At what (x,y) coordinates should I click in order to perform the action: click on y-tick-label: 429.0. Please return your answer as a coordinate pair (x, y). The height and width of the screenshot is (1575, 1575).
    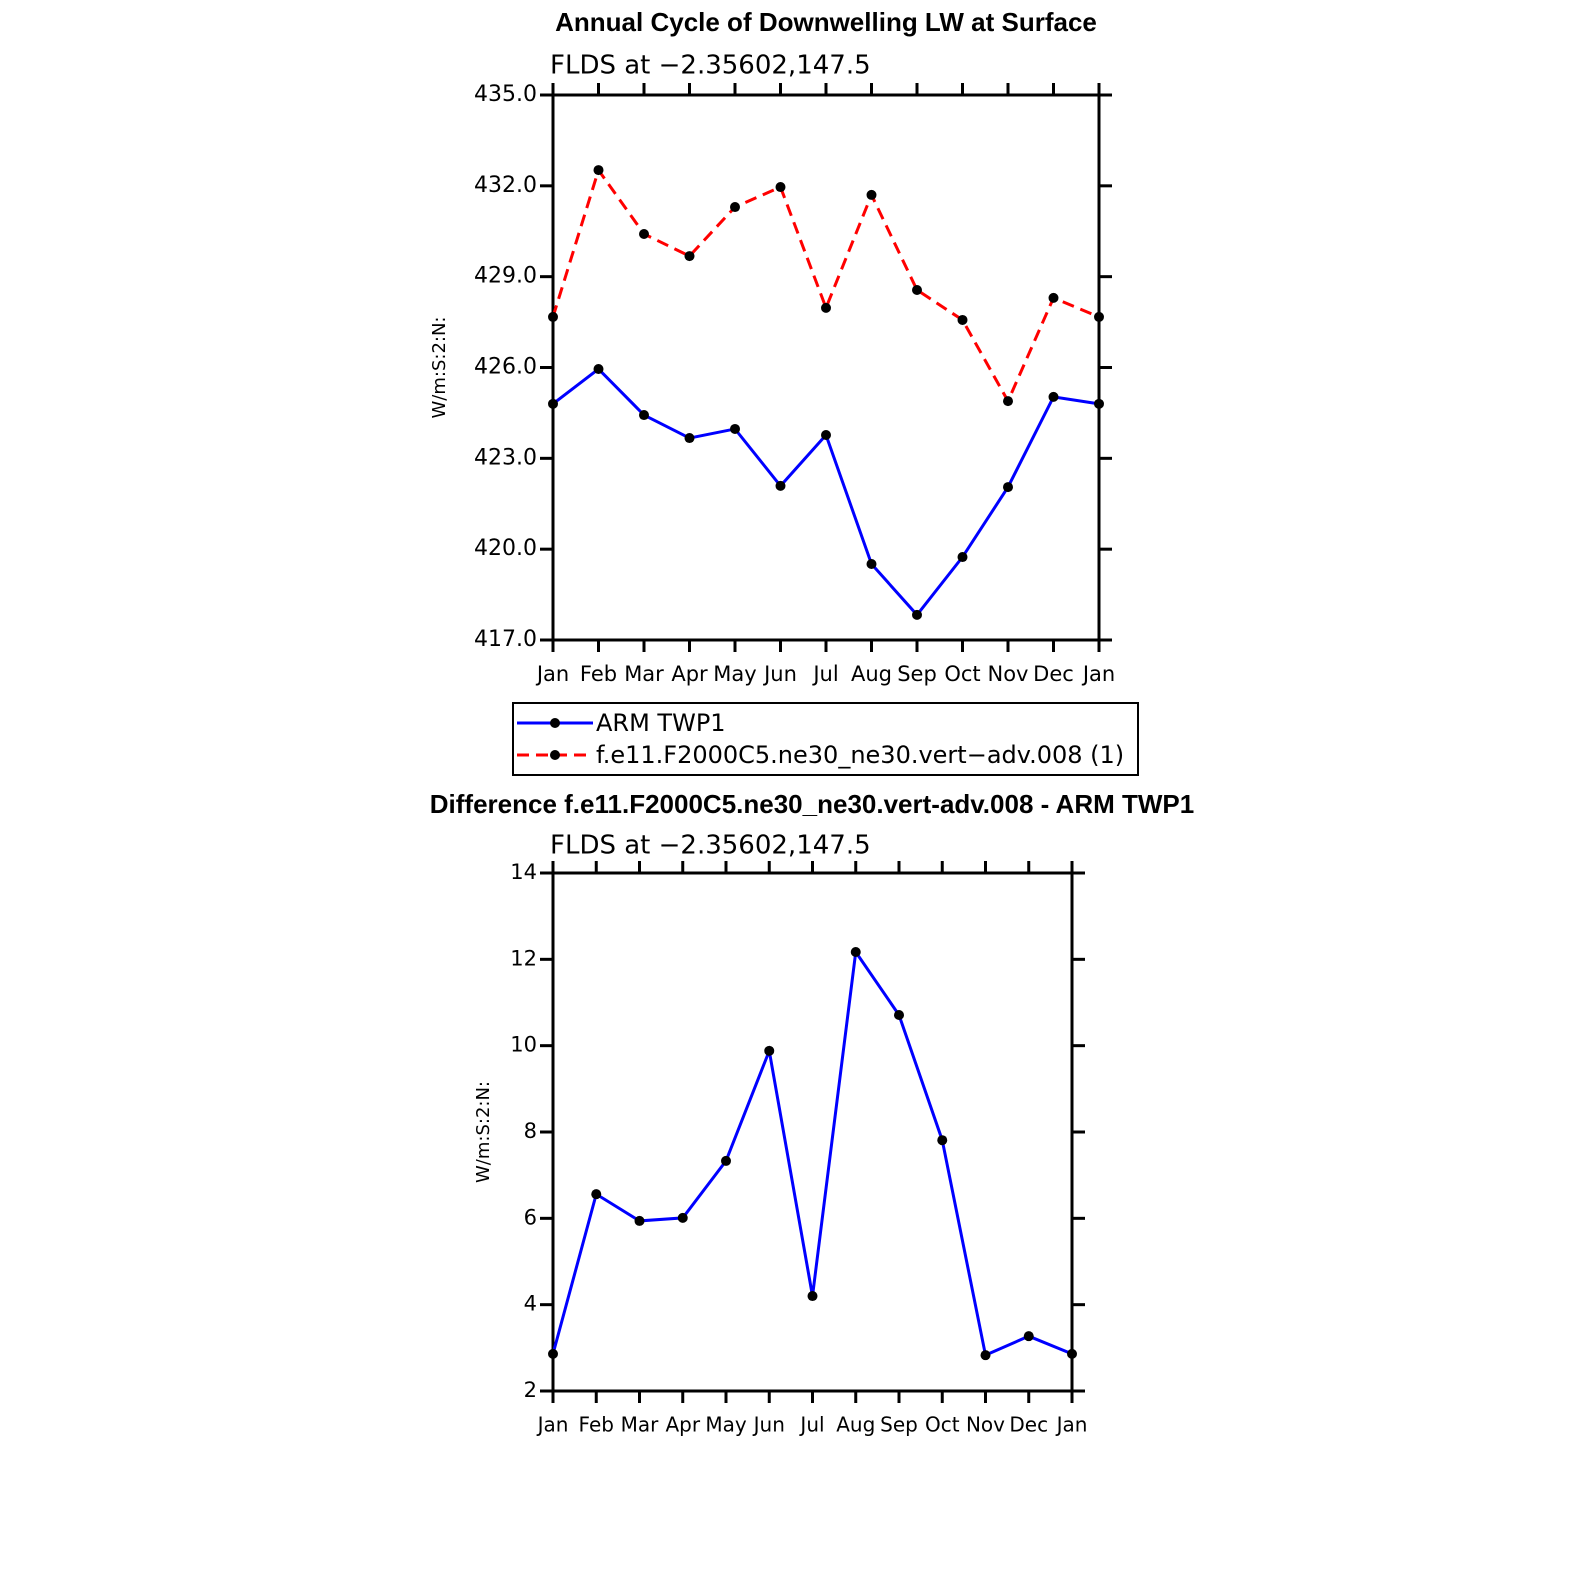
    Looking at the image, I should click on (505, 276).